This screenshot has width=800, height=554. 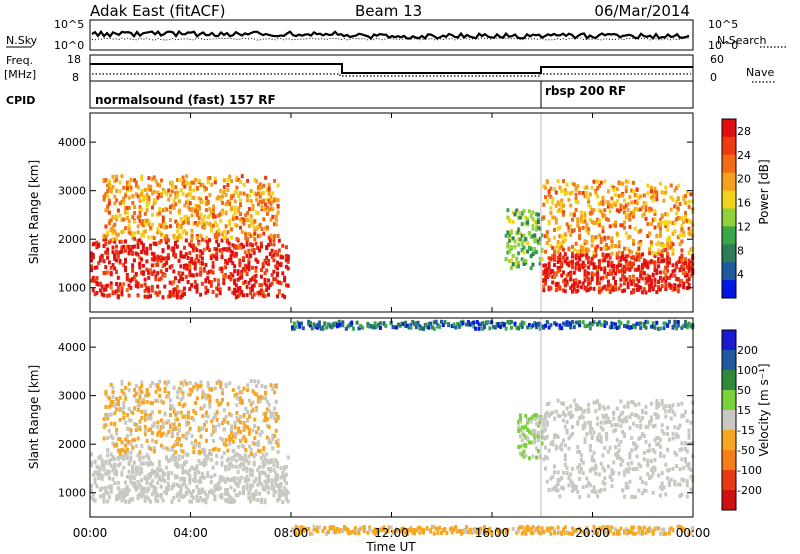 What do you see at coordinates (744, 203) in the screenshot?
I see `colorbar-tick-label: 16` at bounding box center [744, 203].